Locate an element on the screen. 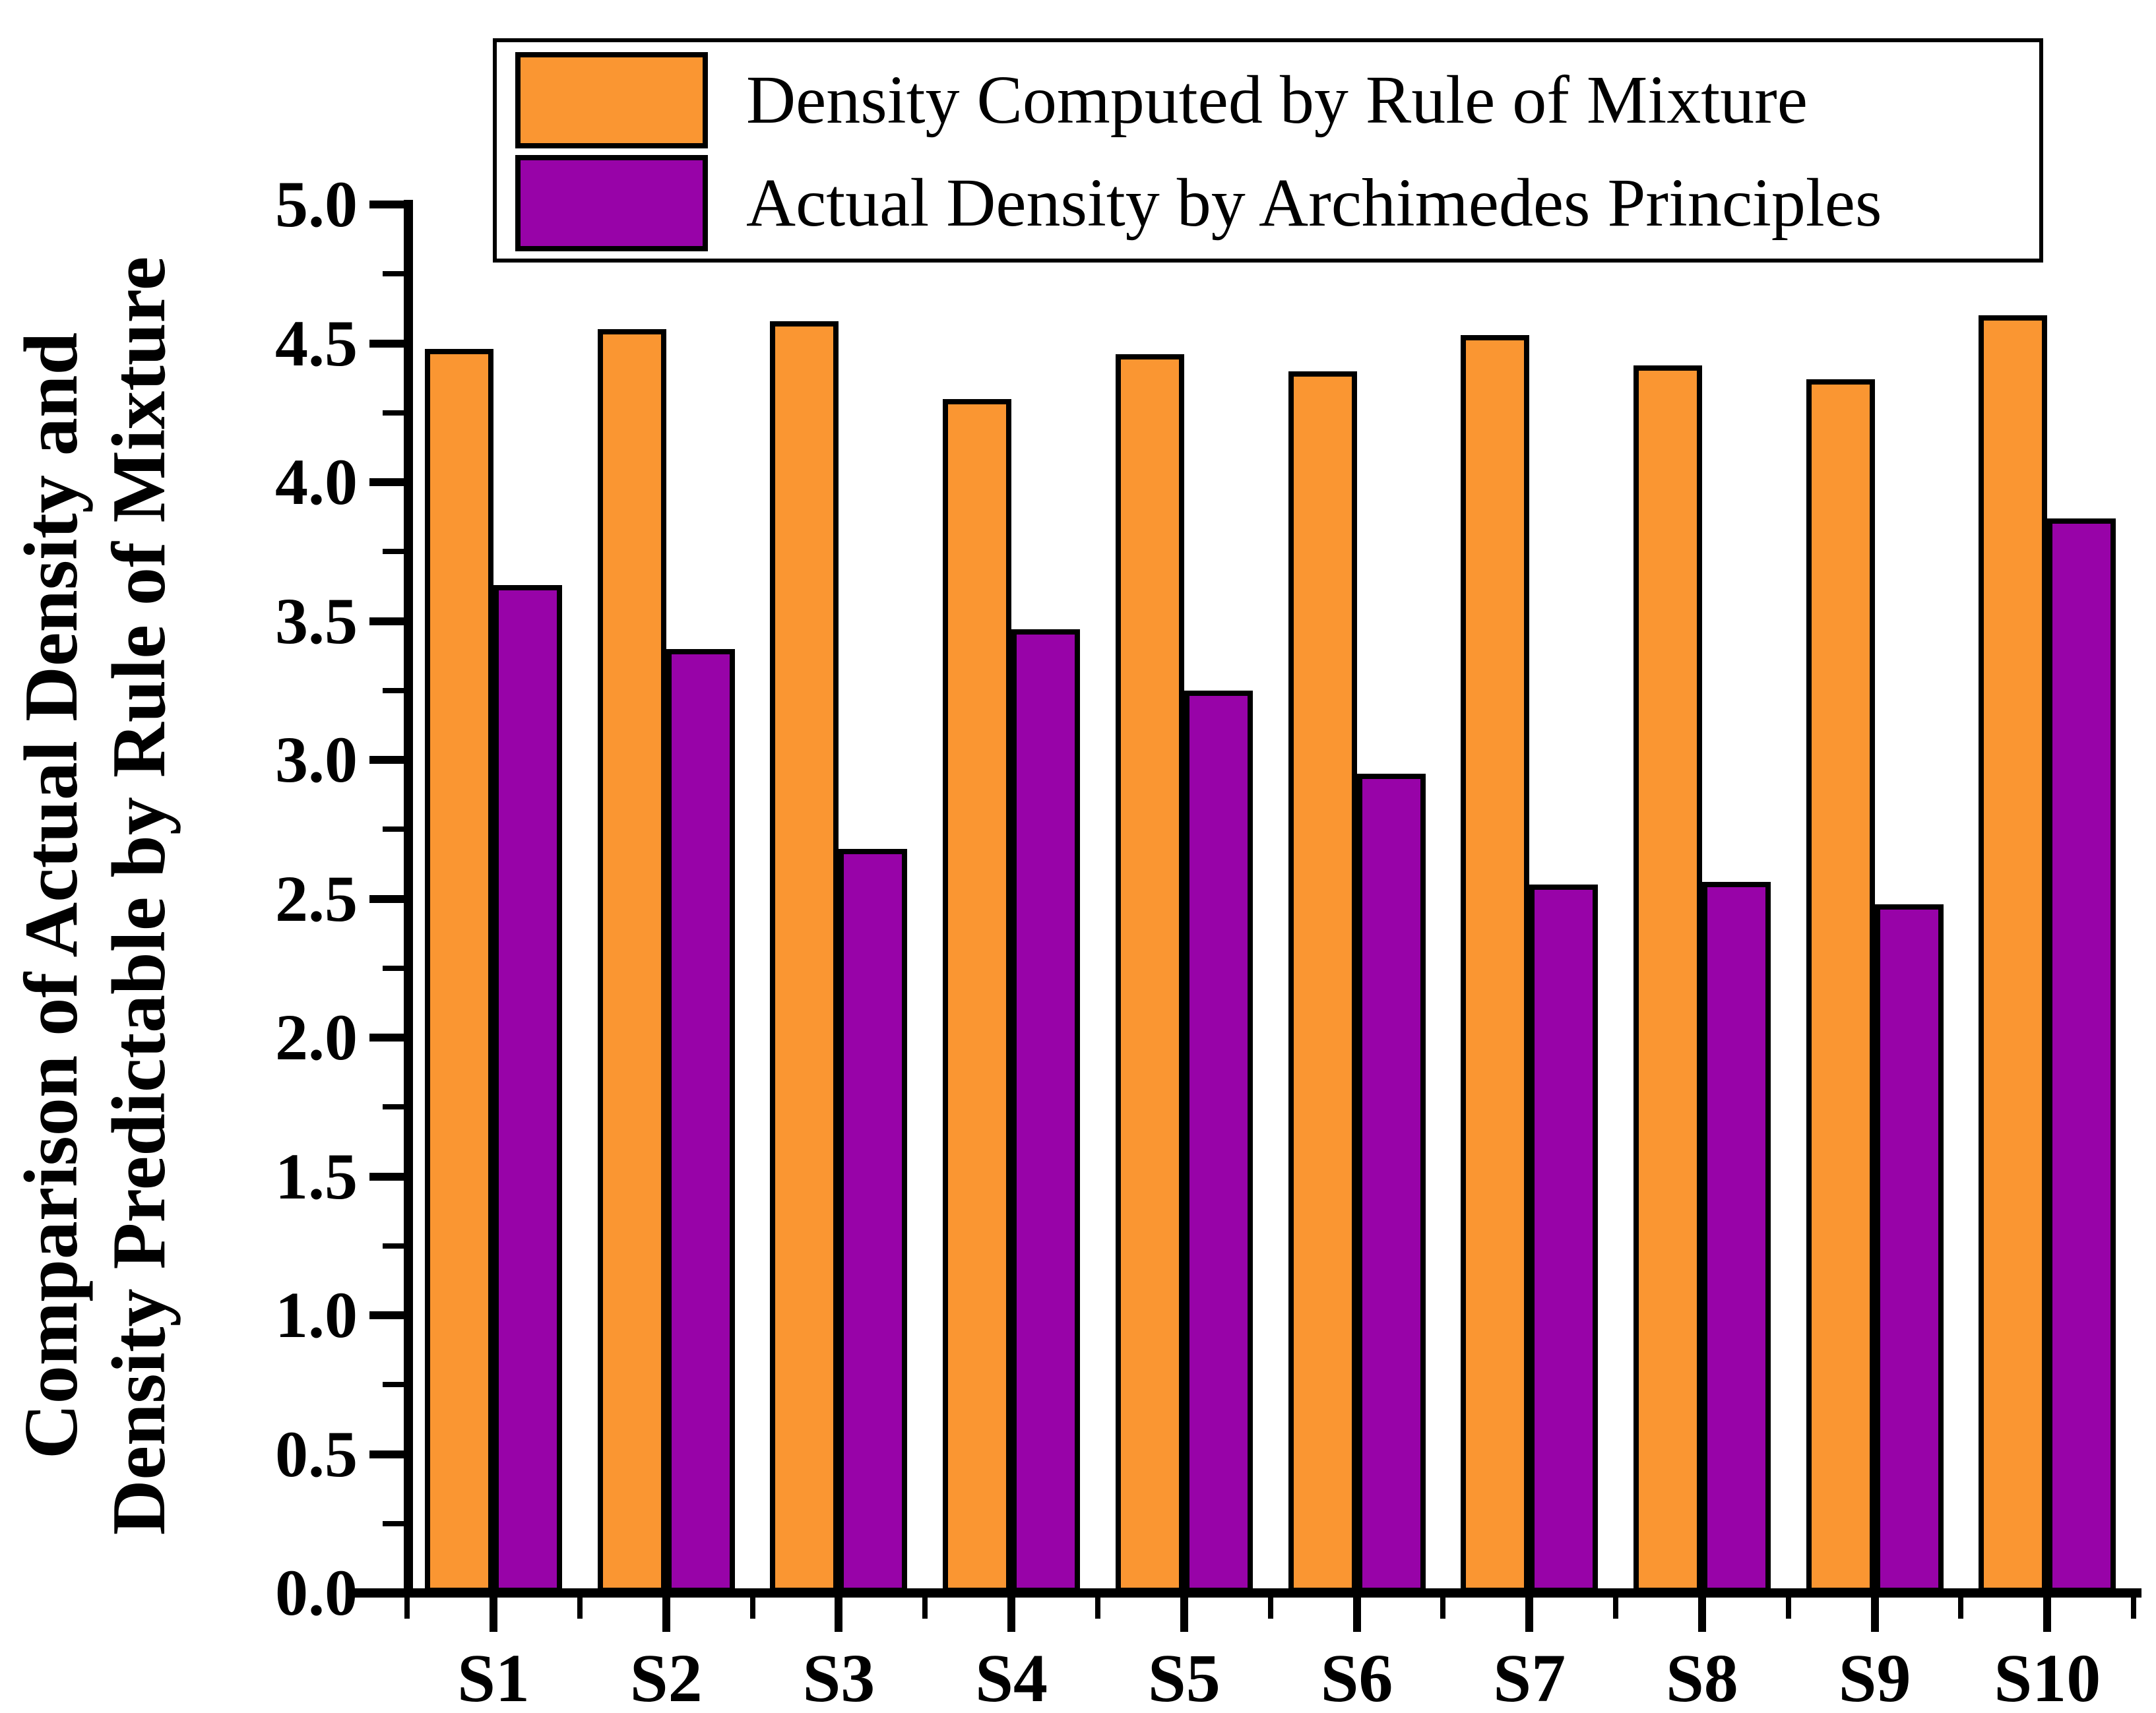  bar-rule-of-mixture-s9 is located at coordinates (1841, 986).